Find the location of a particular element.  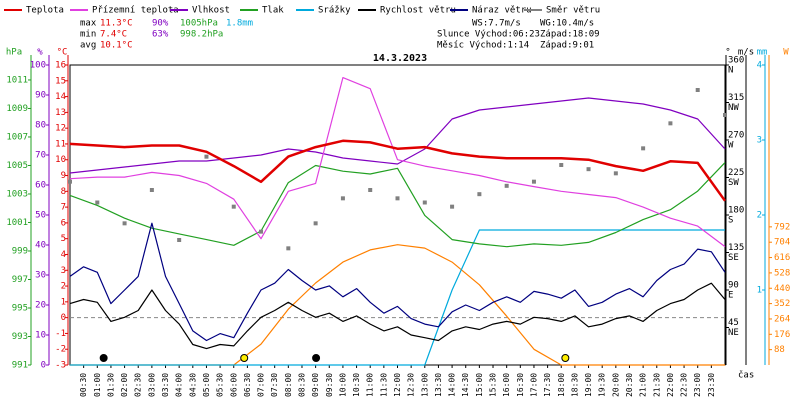

legend-label: Náraz větru is located at coordinates (502, 11).